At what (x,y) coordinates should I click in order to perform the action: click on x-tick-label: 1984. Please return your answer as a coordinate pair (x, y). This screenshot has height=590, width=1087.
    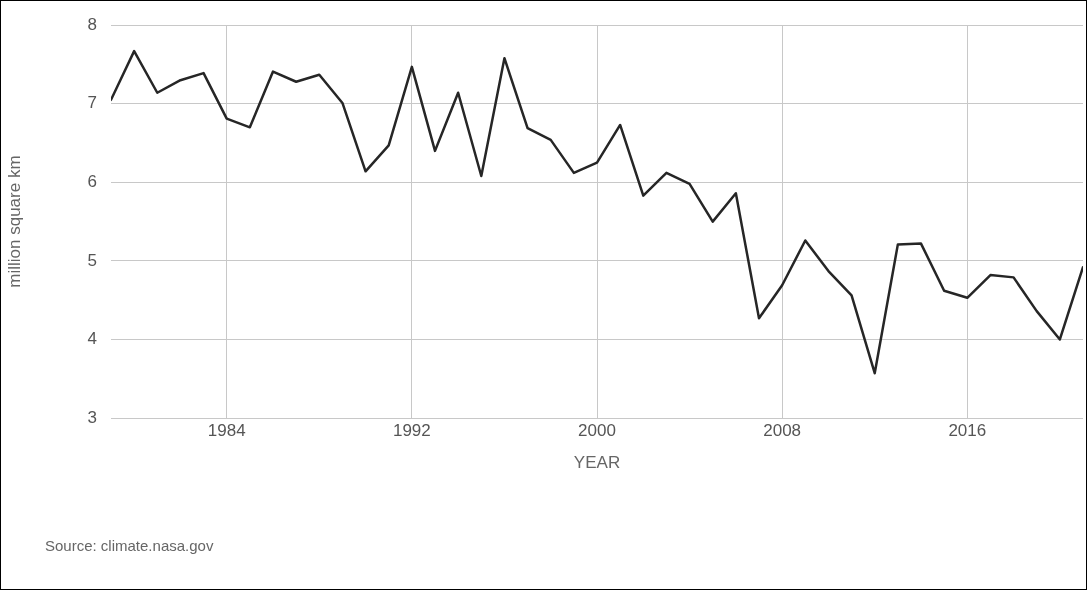
    Looking at the image, I should click on (226, 430).